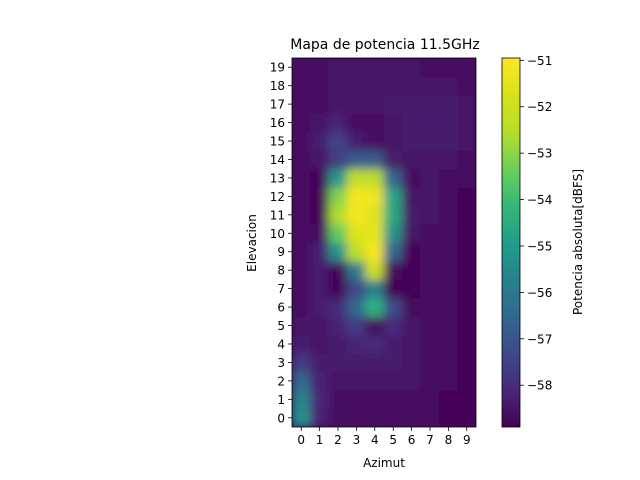 This screenshot has height=480, width=640. I want to click on colorbar-tick-label: −53, so click(539, 154).